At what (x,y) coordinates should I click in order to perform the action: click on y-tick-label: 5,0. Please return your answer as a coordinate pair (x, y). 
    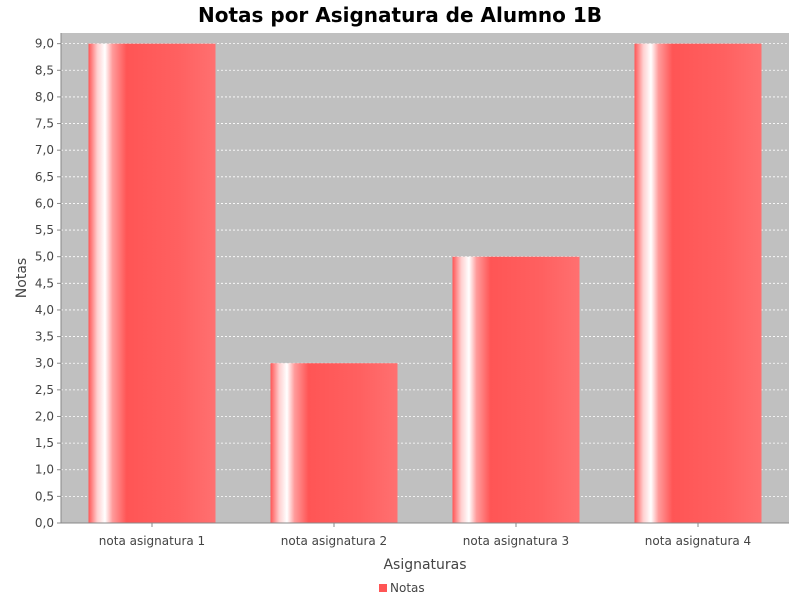
    Looking at the image, I should click on (44, 257).